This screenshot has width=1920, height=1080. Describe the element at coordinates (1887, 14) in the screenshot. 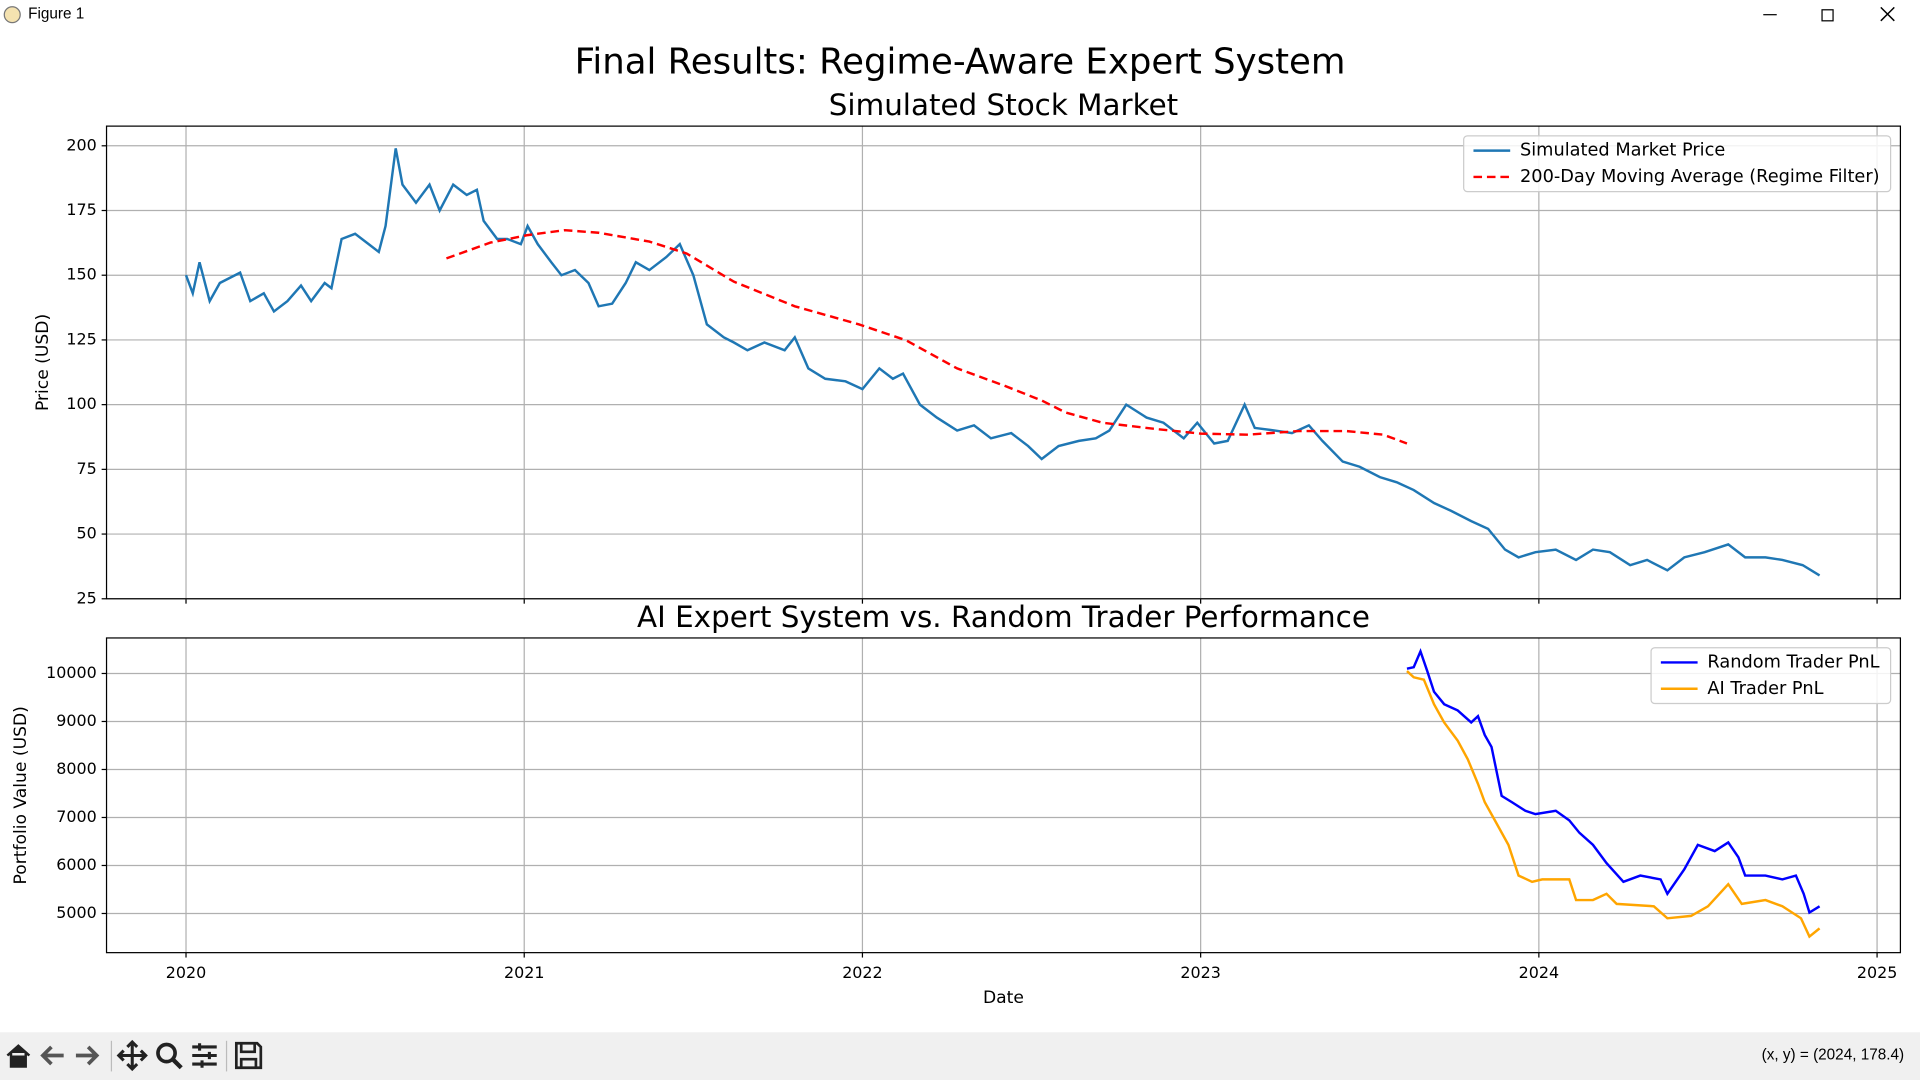

I see `close-button` at that location.